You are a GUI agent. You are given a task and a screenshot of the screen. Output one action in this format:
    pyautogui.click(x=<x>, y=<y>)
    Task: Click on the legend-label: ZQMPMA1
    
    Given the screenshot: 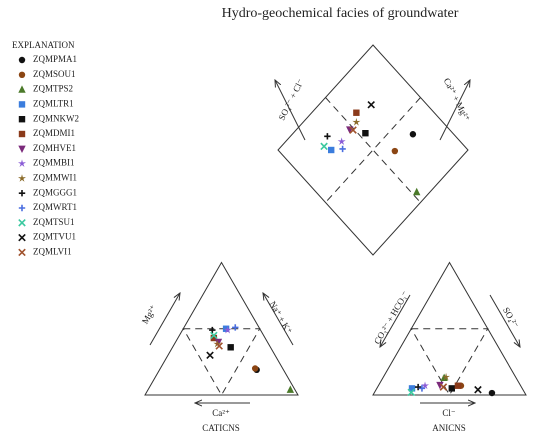 What is the action you would take?
    pyautogui.click(x=55, y=59)
    